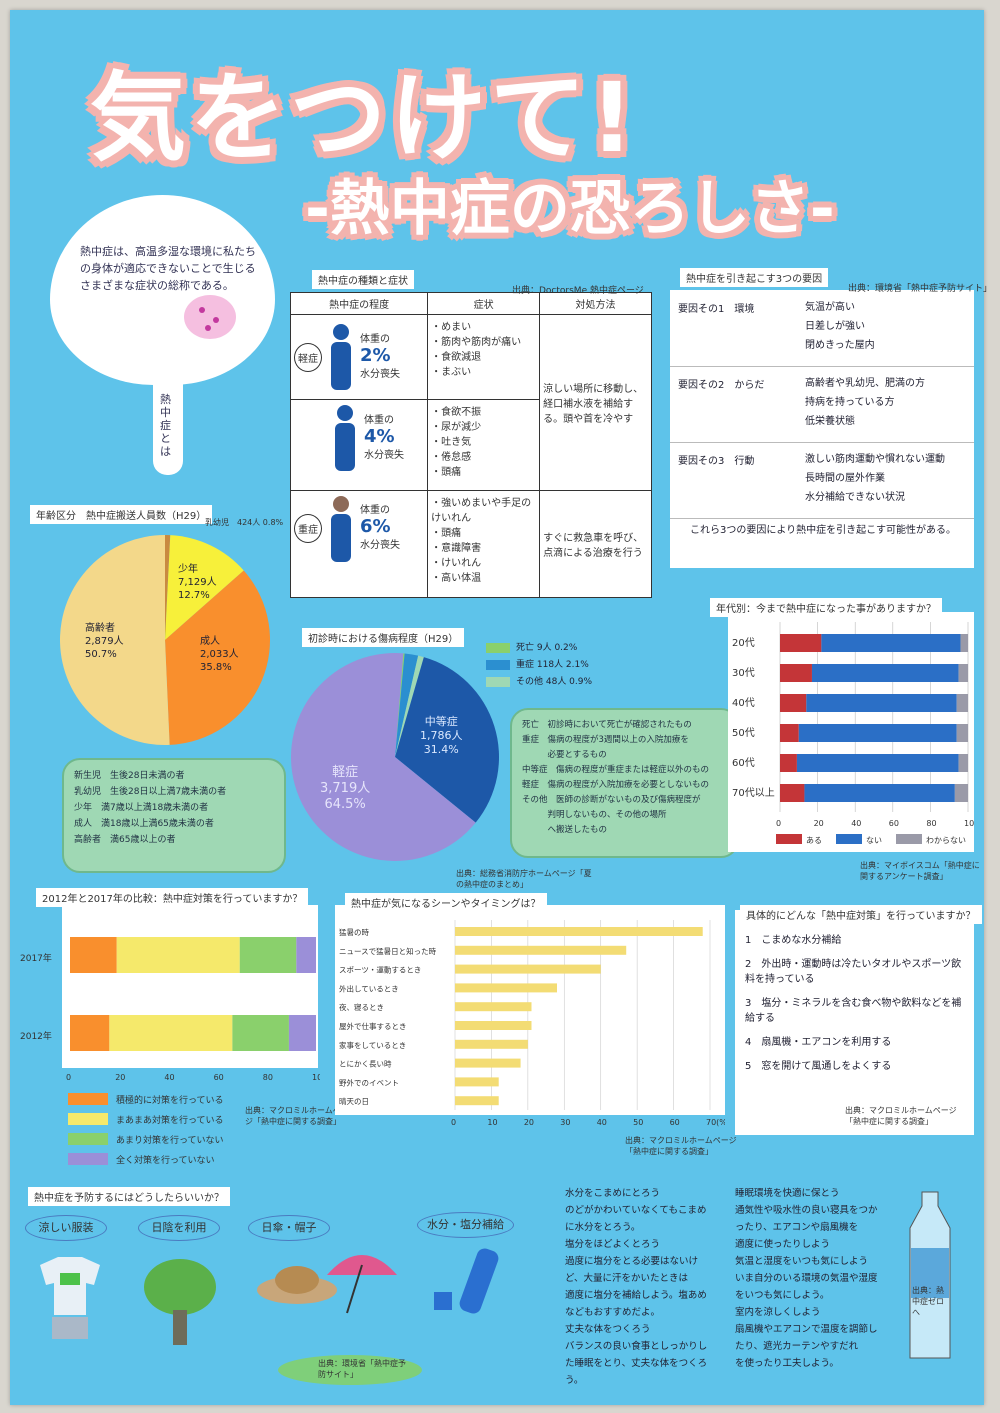  Describe the element at coordinates (179, 1228) in the screenshot. I see `oval-shade: 日陰を利用` at that location.